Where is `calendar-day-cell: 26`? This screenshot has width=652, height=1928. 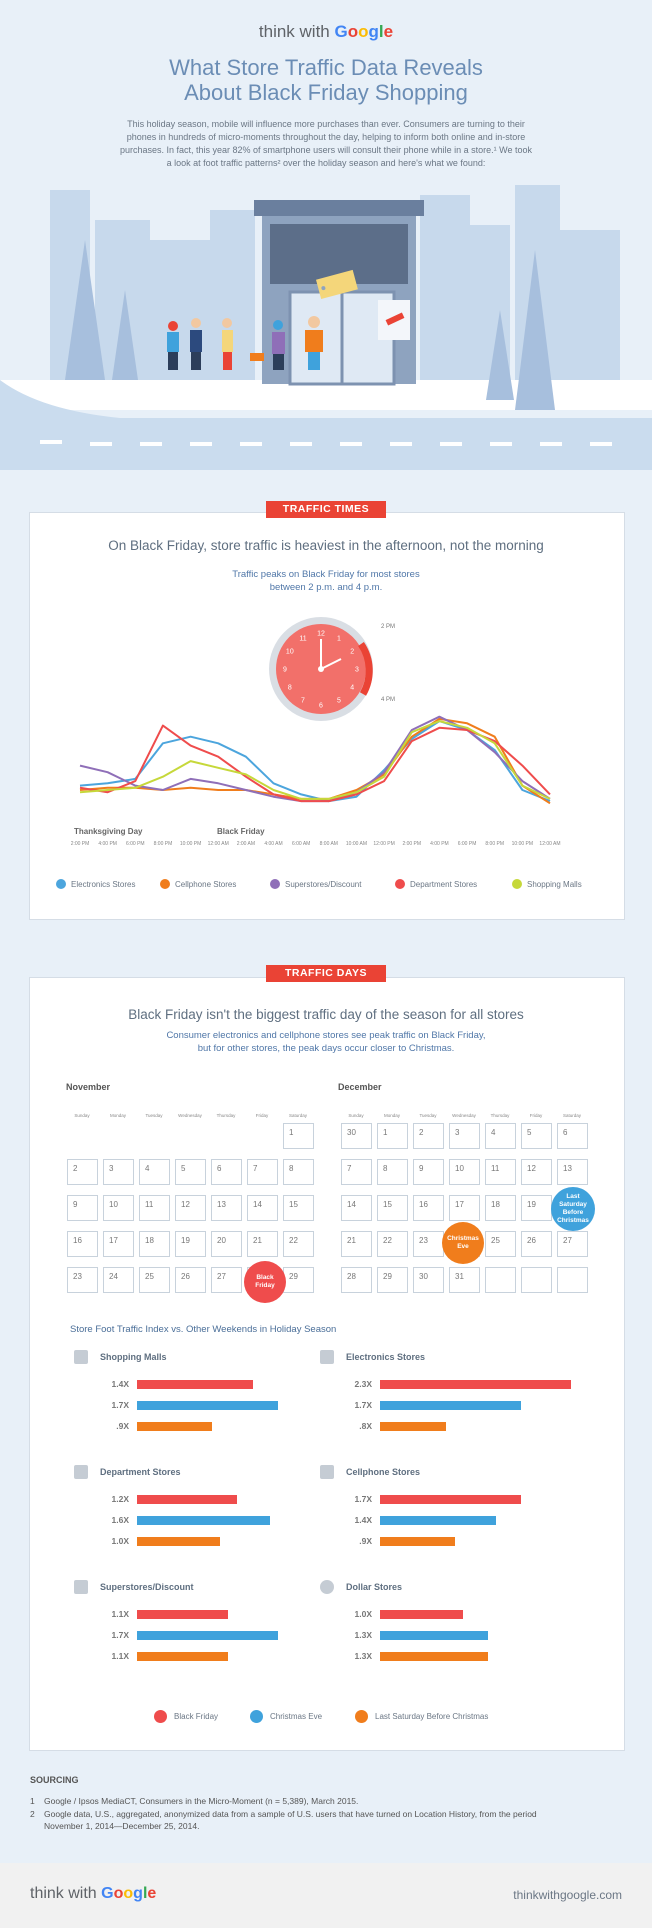
calendar-day-cell: 26 is located at coordinates (536, 1244).